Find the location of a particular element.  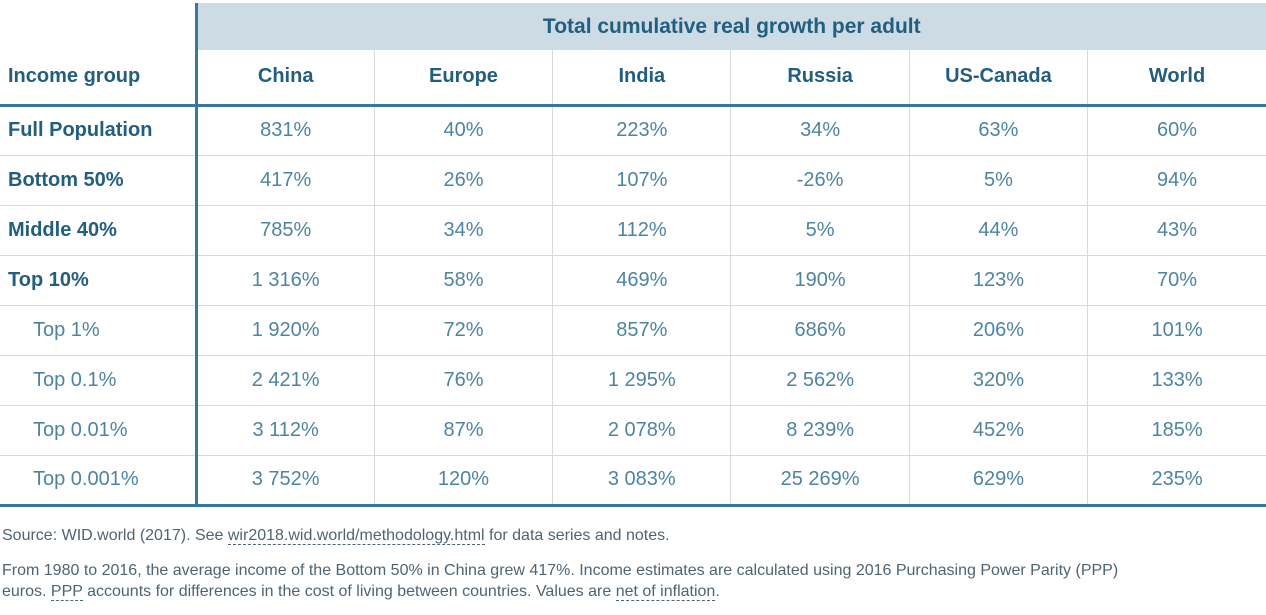

table-row-top-0-01: Top 0.01% 3 112% 87% 2 078% 8 239% 452% 185% is located at coordinates (633, 429).